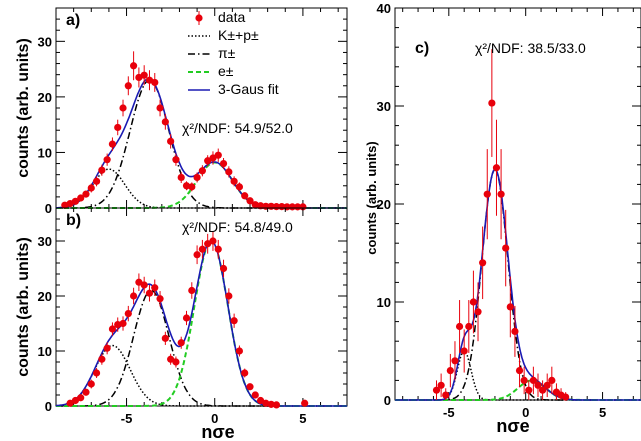  Describe the element at coordinates (231, 17) in the screenshot. I see `legend-label-data: data` at that location.